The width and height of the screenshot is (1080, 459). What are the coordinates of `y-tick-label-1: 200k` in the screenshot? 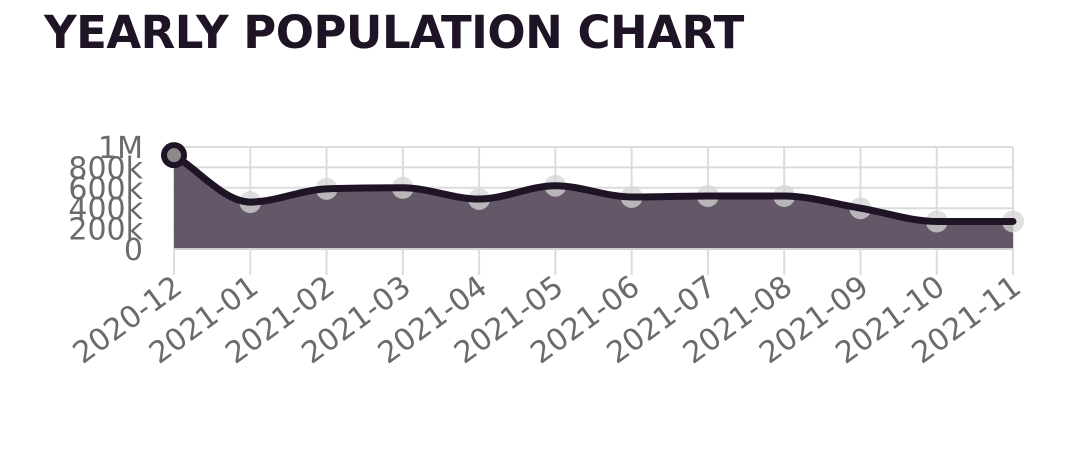 It's located at (105, 230).